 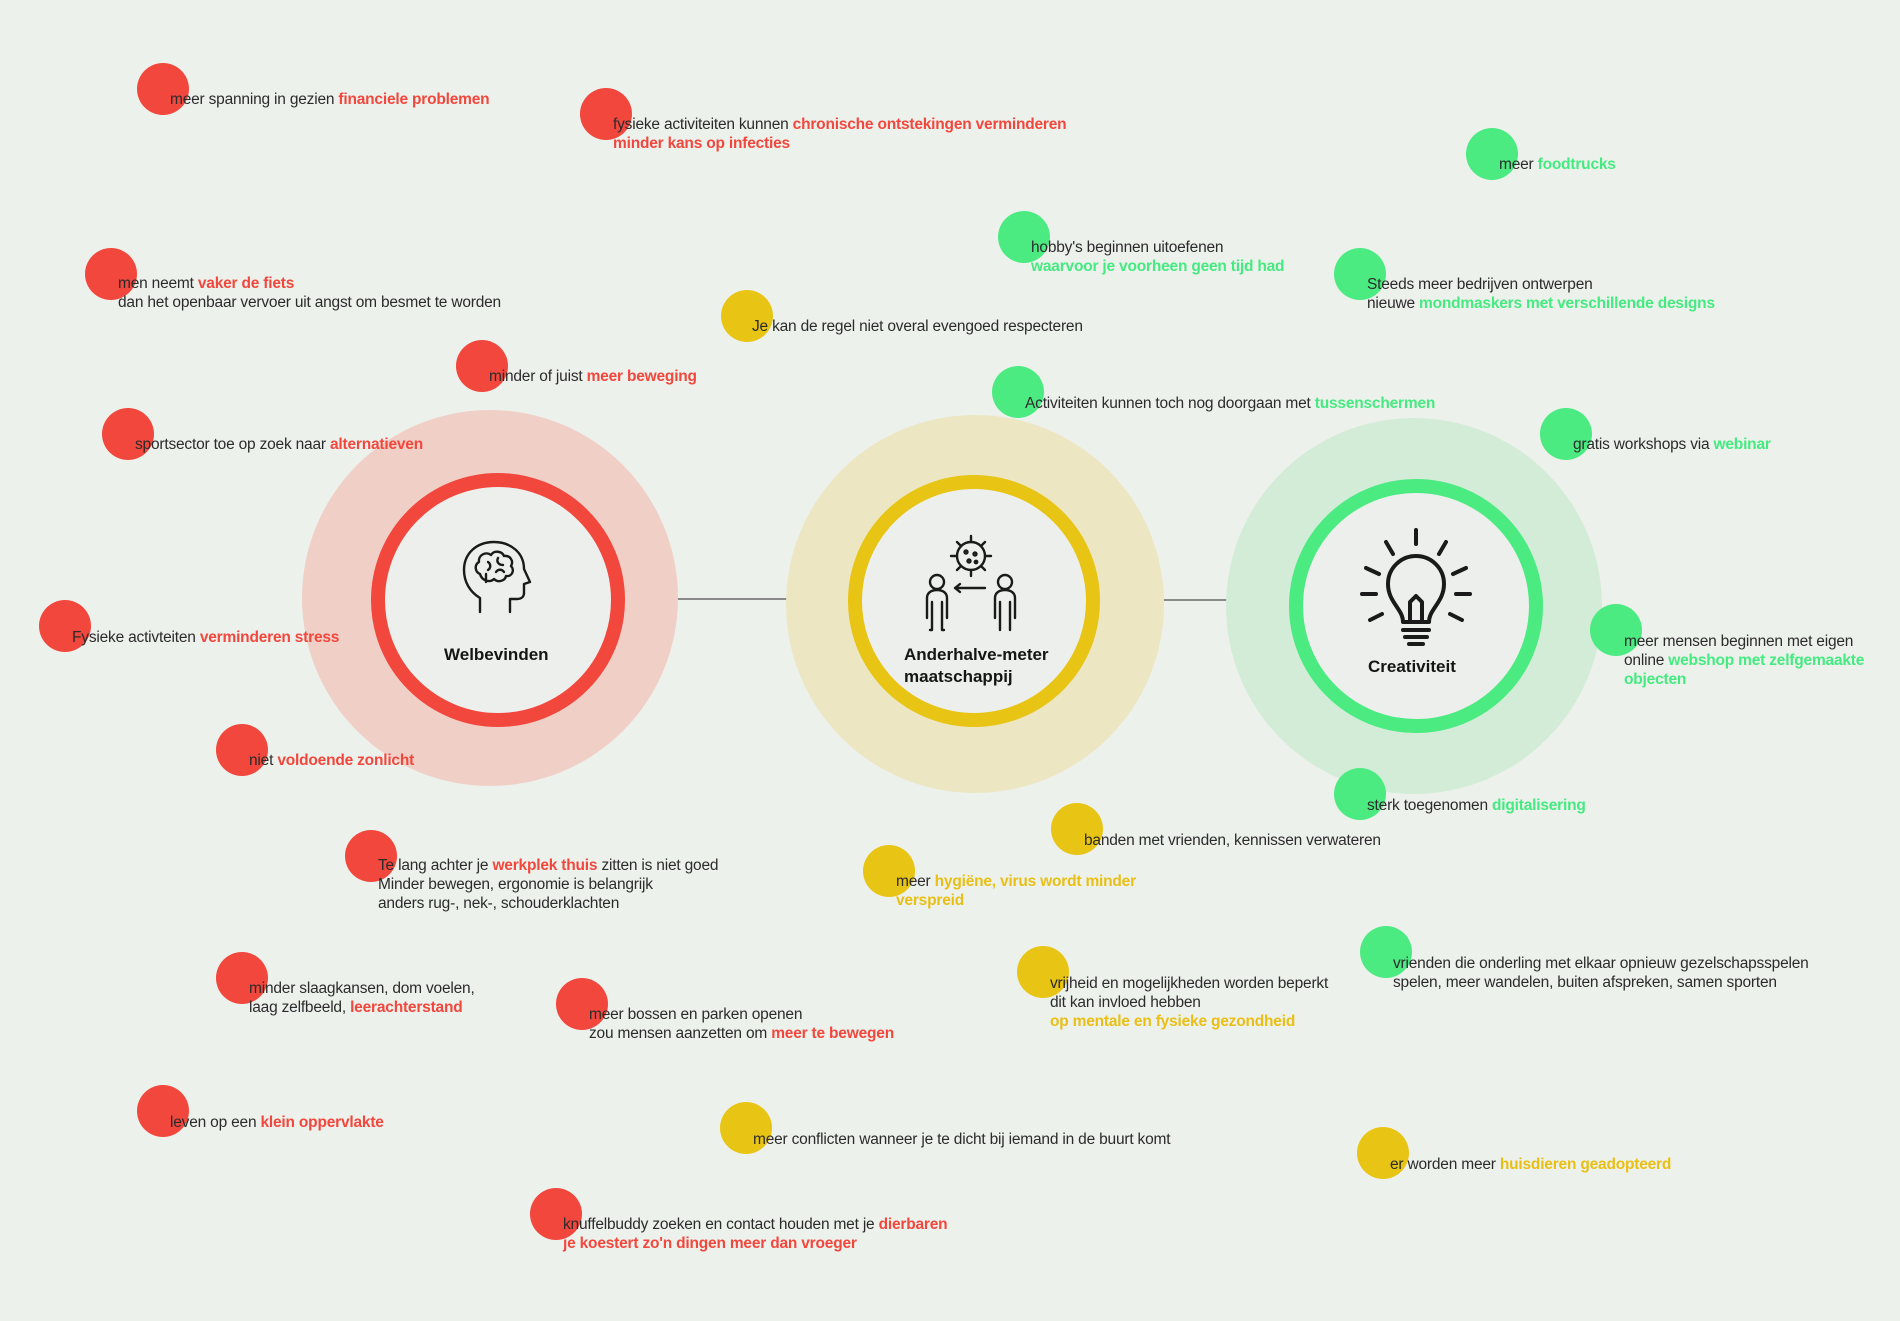 I want to click on note-klein-oppervlakte: leven op een klein oppervlakte, so click(x=277, y=1122).